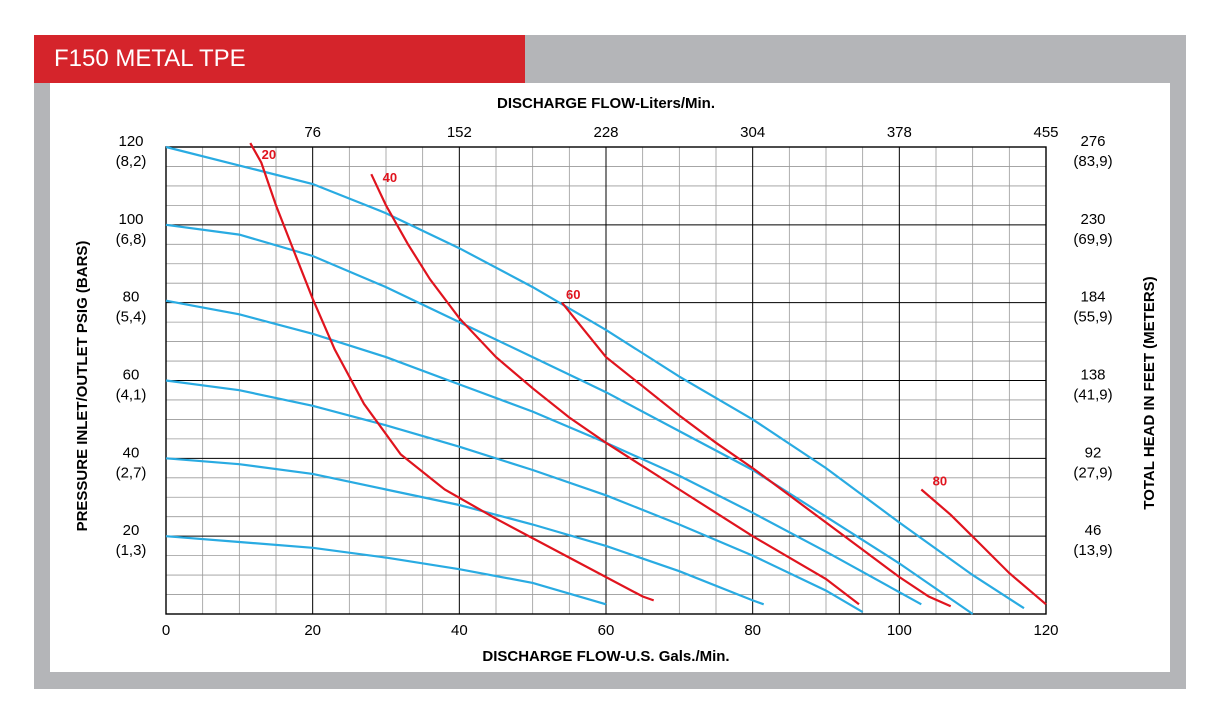 The height and width of the screenshot is (721, 1205). What do you see at coordinates (312, 132) in the screenshot?
I see `x-top-tick-label: 76` at bounding box center [312, 132].